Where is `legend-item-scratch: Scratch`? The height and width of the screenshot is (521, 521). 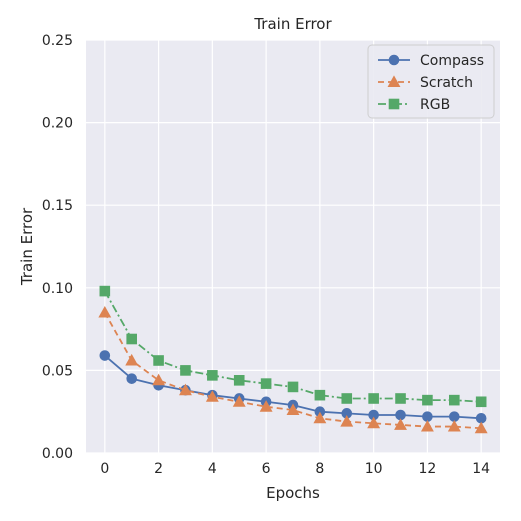 legend-item-scratch: Scratch is located at coordinates (425, 83).